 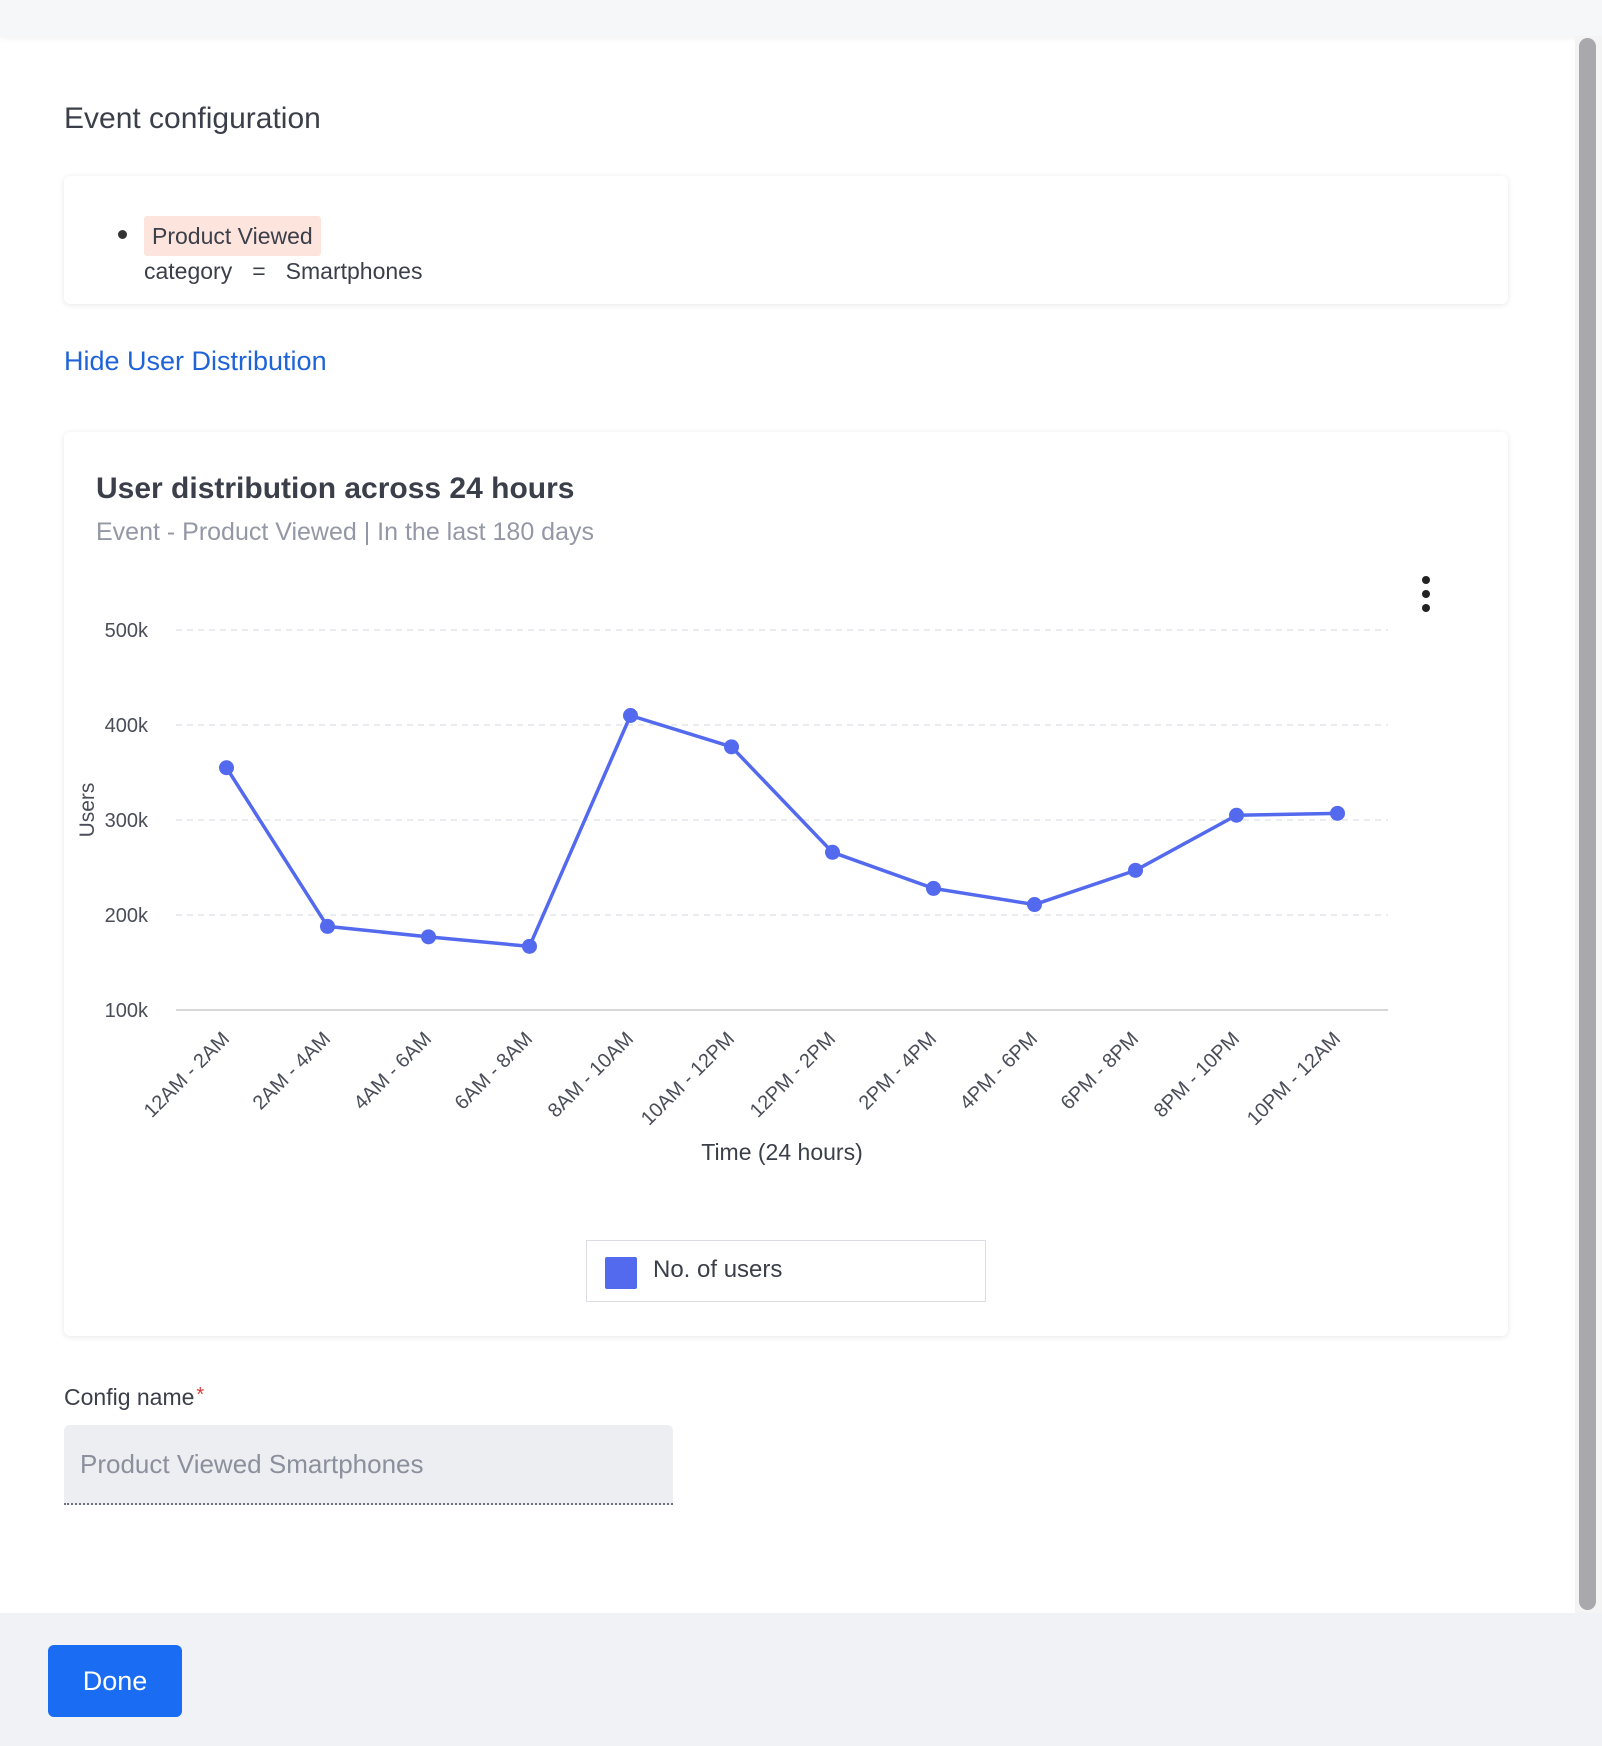 I want to click on legend-label: No. of users, so click(x=718, y=1269).